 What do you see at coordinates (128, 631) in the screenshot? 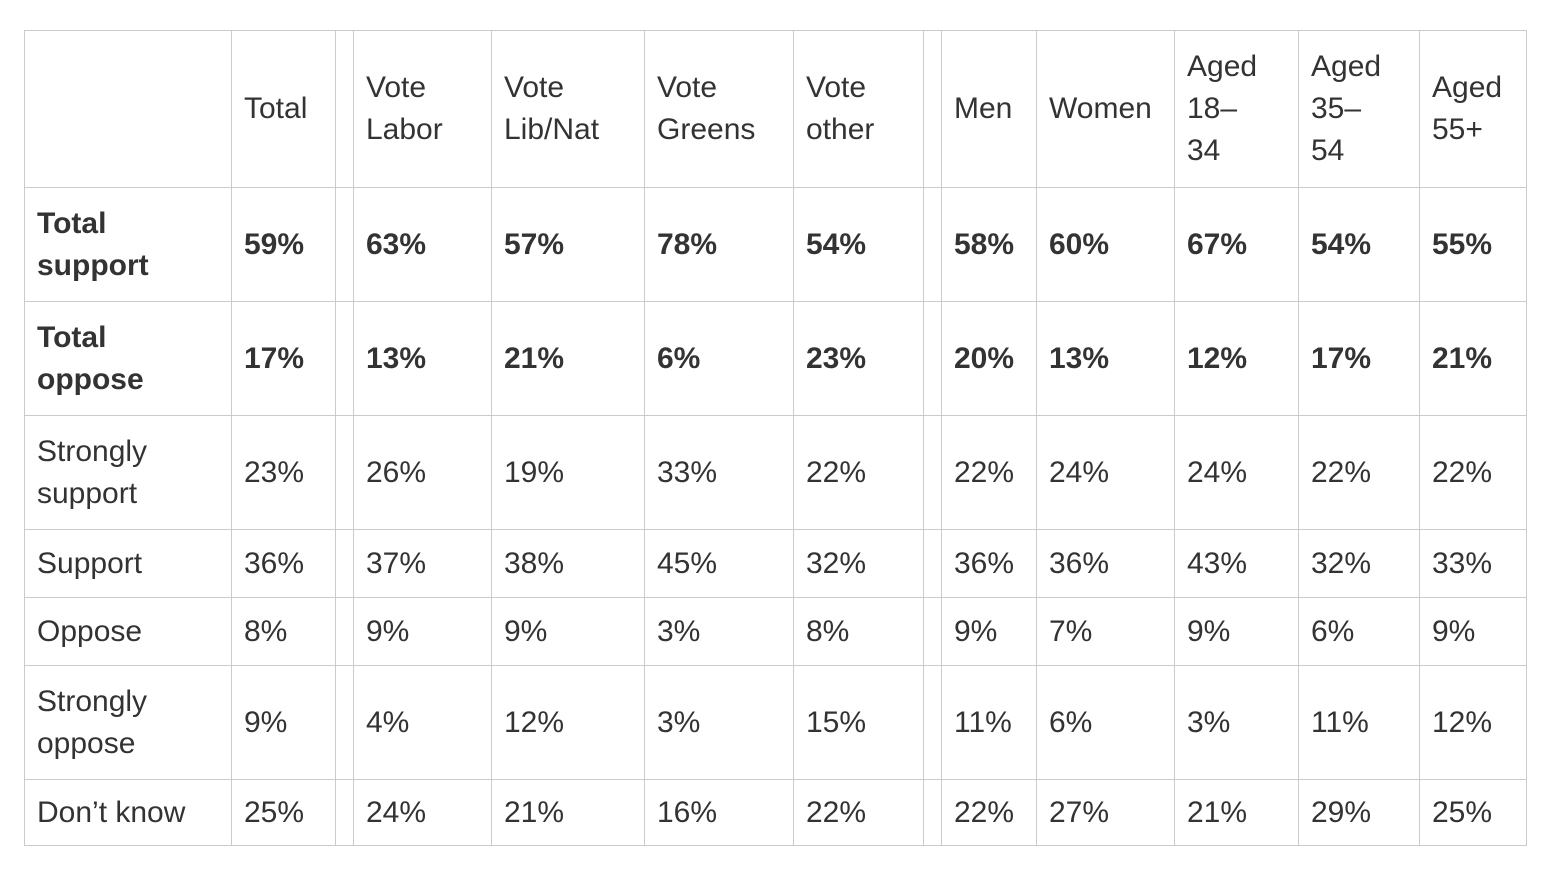
I see `row-label: Oppose` at bounding box center [128, 631].